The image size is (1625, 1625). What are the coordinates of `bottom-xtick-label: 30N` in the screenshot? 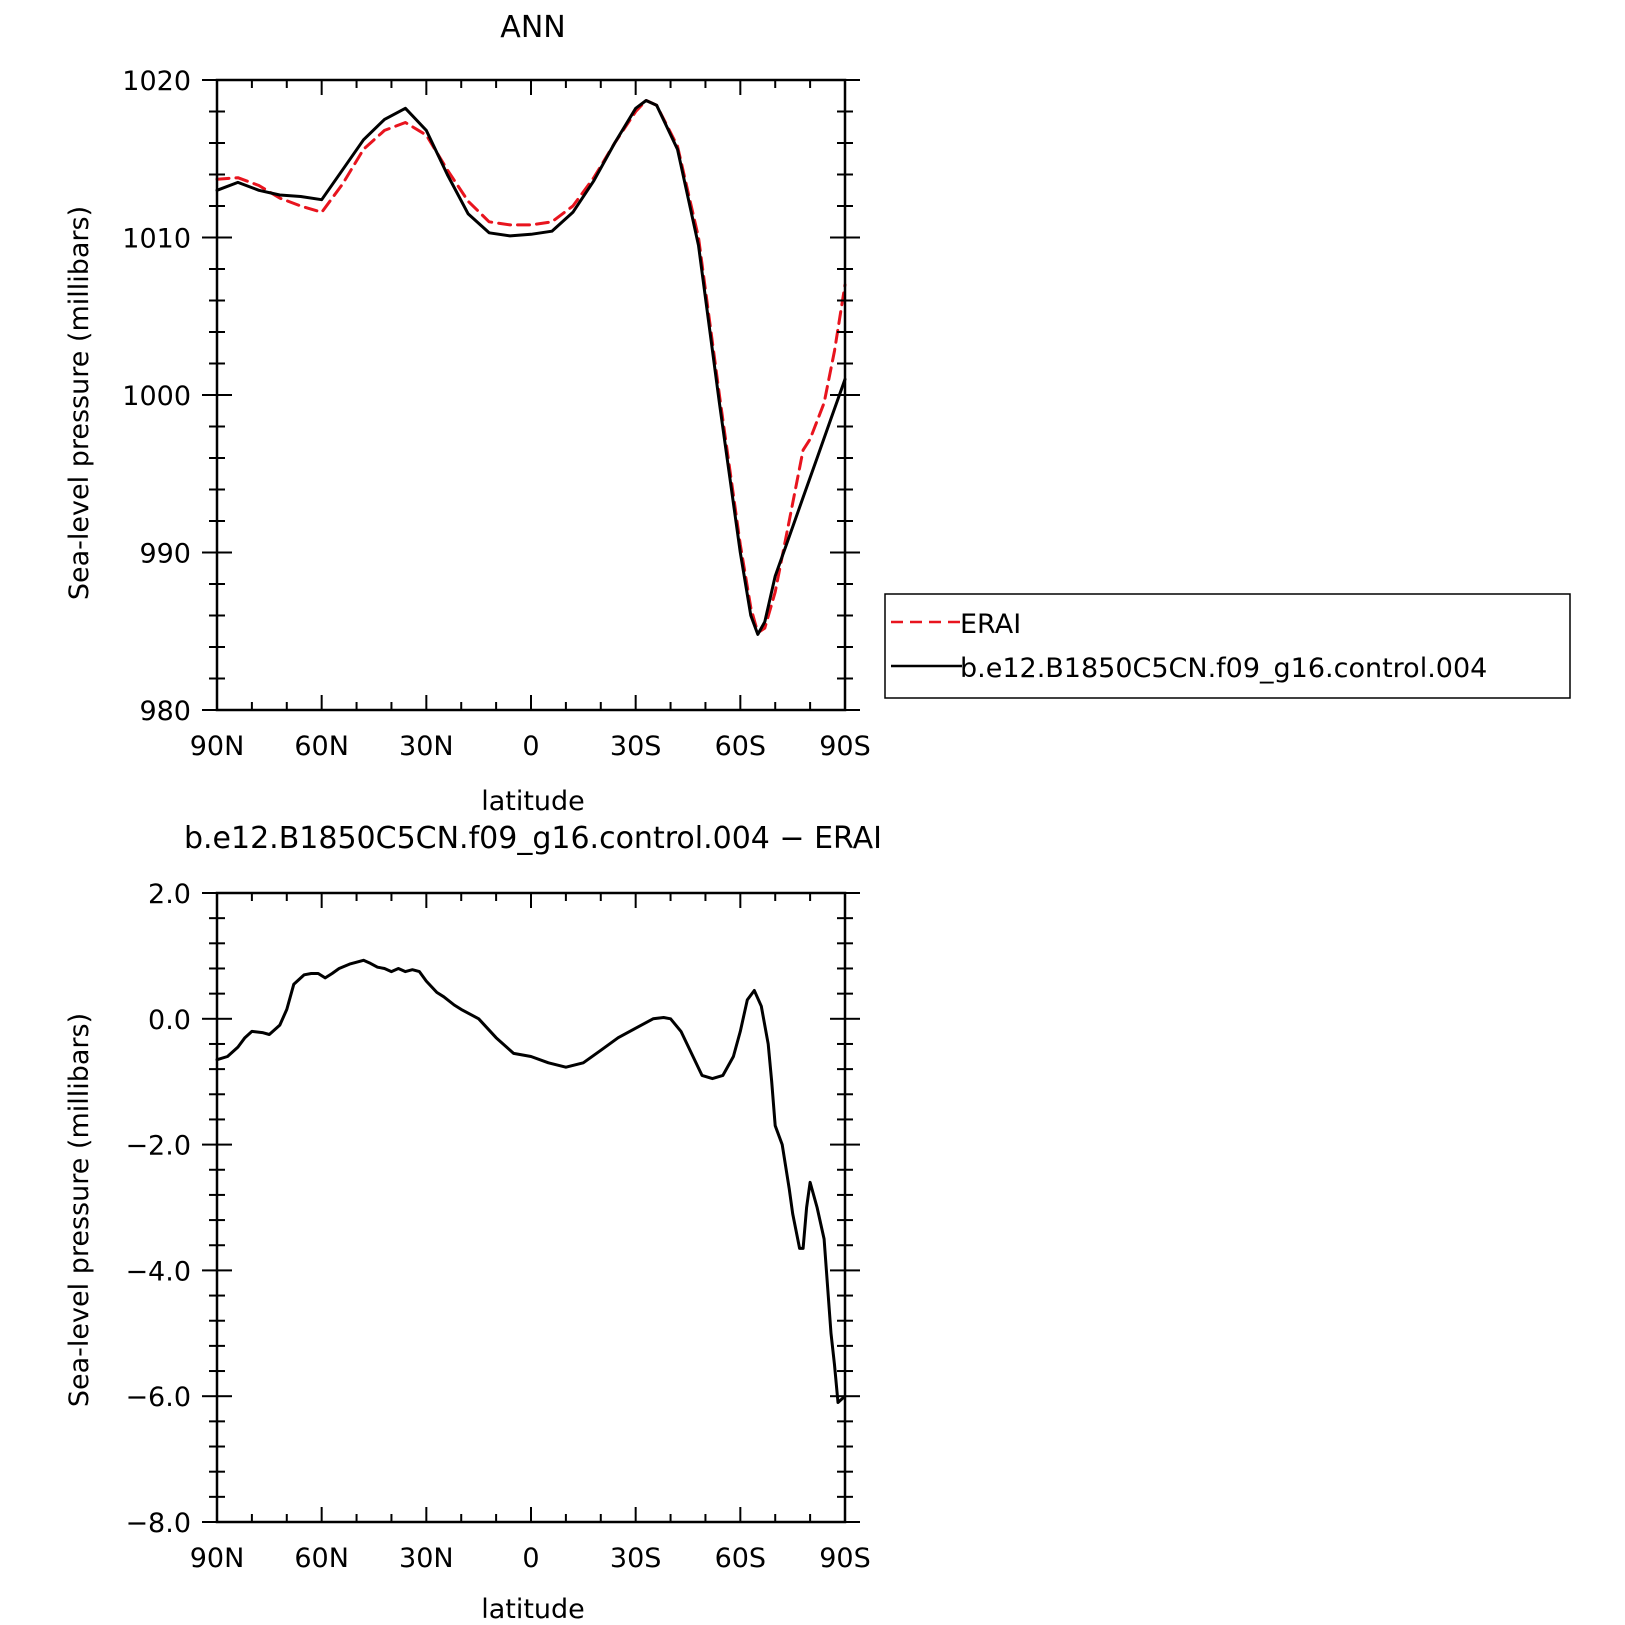 It's located at (426, 1558).